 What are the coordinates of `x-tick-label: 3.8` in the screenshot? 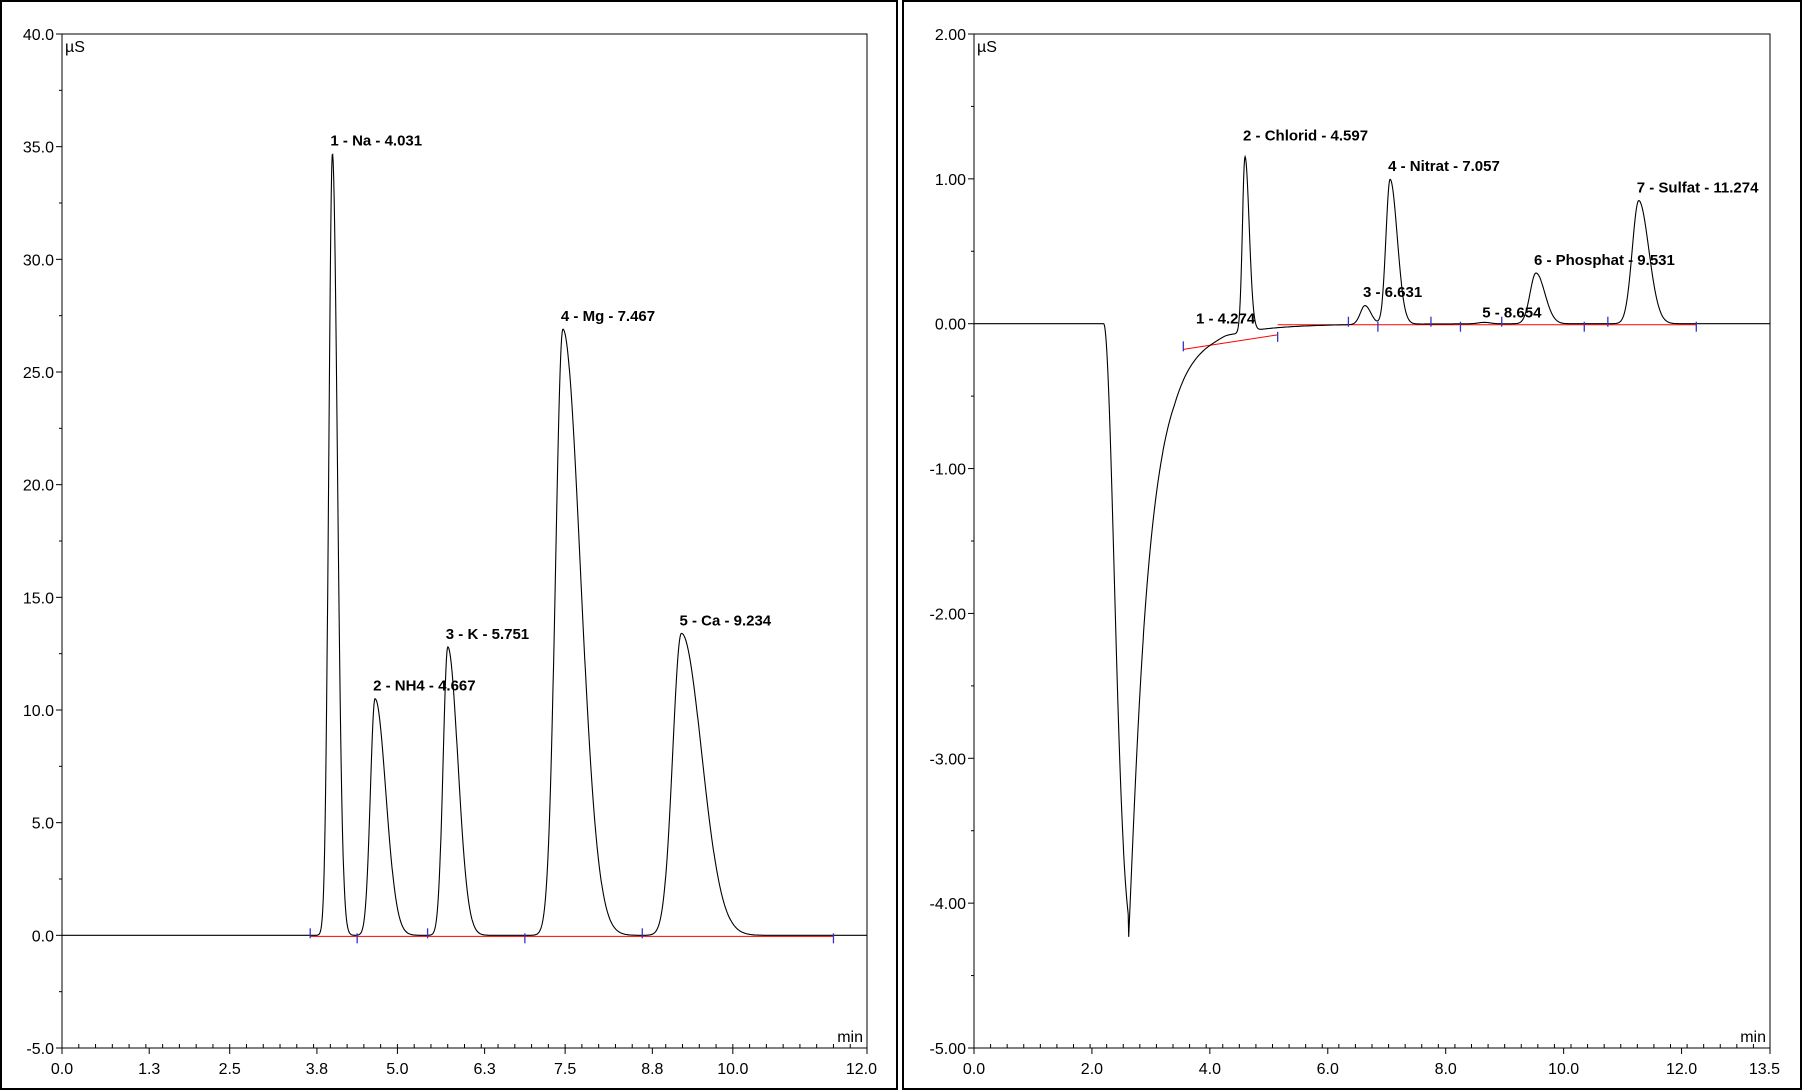 It's located at (317, 1069).